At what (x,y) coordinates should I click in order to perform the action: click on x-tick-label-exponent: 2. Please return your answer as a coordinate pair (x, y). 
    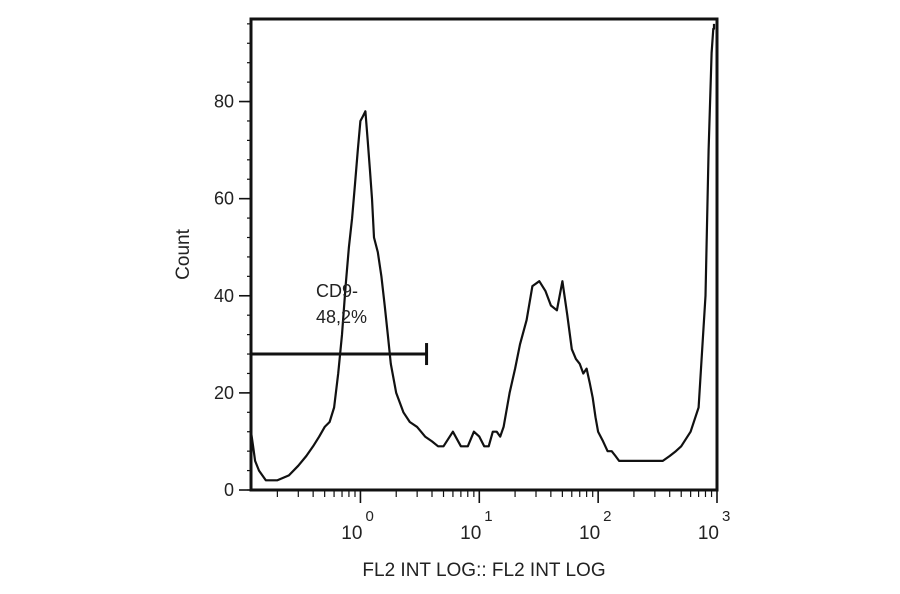
    Looking at the image, I should click on (607, 516).